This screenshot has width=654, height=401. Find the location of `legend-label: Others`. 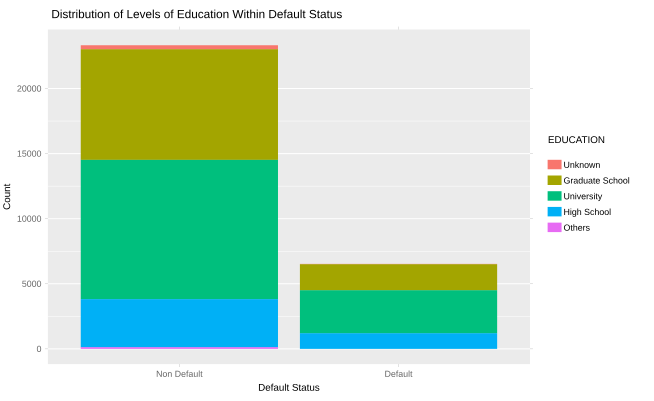

legend-label: Others is located at coordinates (577, 227).